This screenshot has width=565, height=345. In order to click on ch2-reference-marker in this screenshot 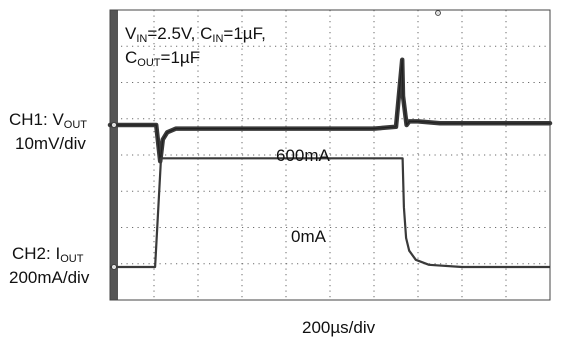, I will do `click(114, 267)`.